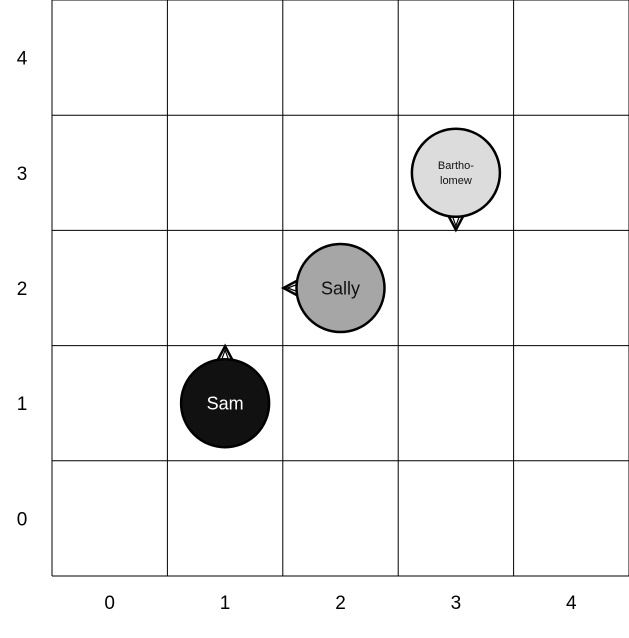 The width and height of the screenshot is (629, 638). I want to click on y-axis-label-2: 2, so click(22, 289).